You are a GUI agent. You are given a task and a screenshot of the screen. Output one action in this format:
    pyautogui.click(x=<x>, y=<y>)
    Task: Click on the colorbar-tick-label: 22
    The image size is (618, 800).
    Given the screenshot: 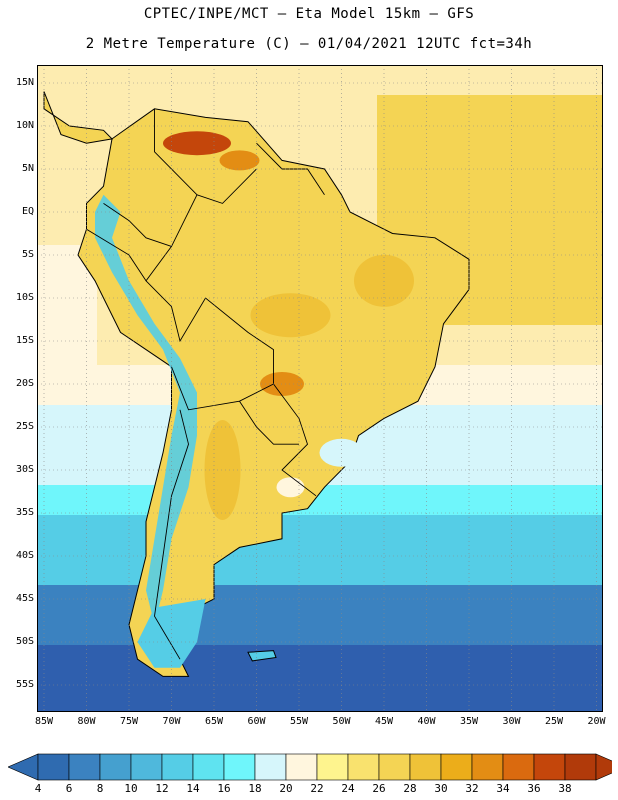 What is the action you would take?
    pyautogui.click(x=317, y=788)
    